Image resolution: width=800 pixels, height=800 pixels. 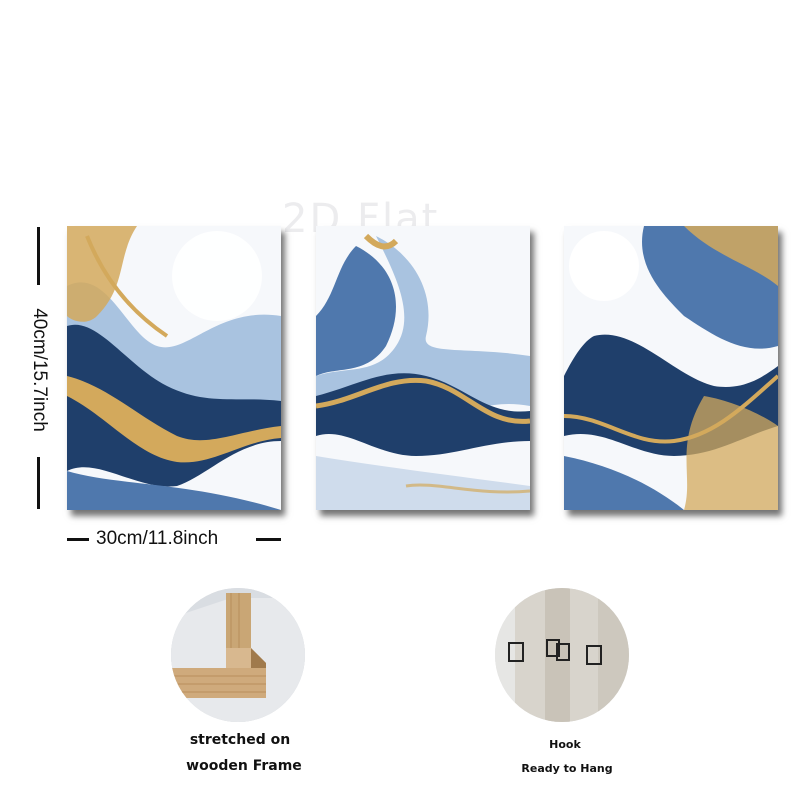 What do you see at coordinates (565, 744) in the screenshot?
I see `hook-caption-line1: Hook` at bounding box center [565, 744].